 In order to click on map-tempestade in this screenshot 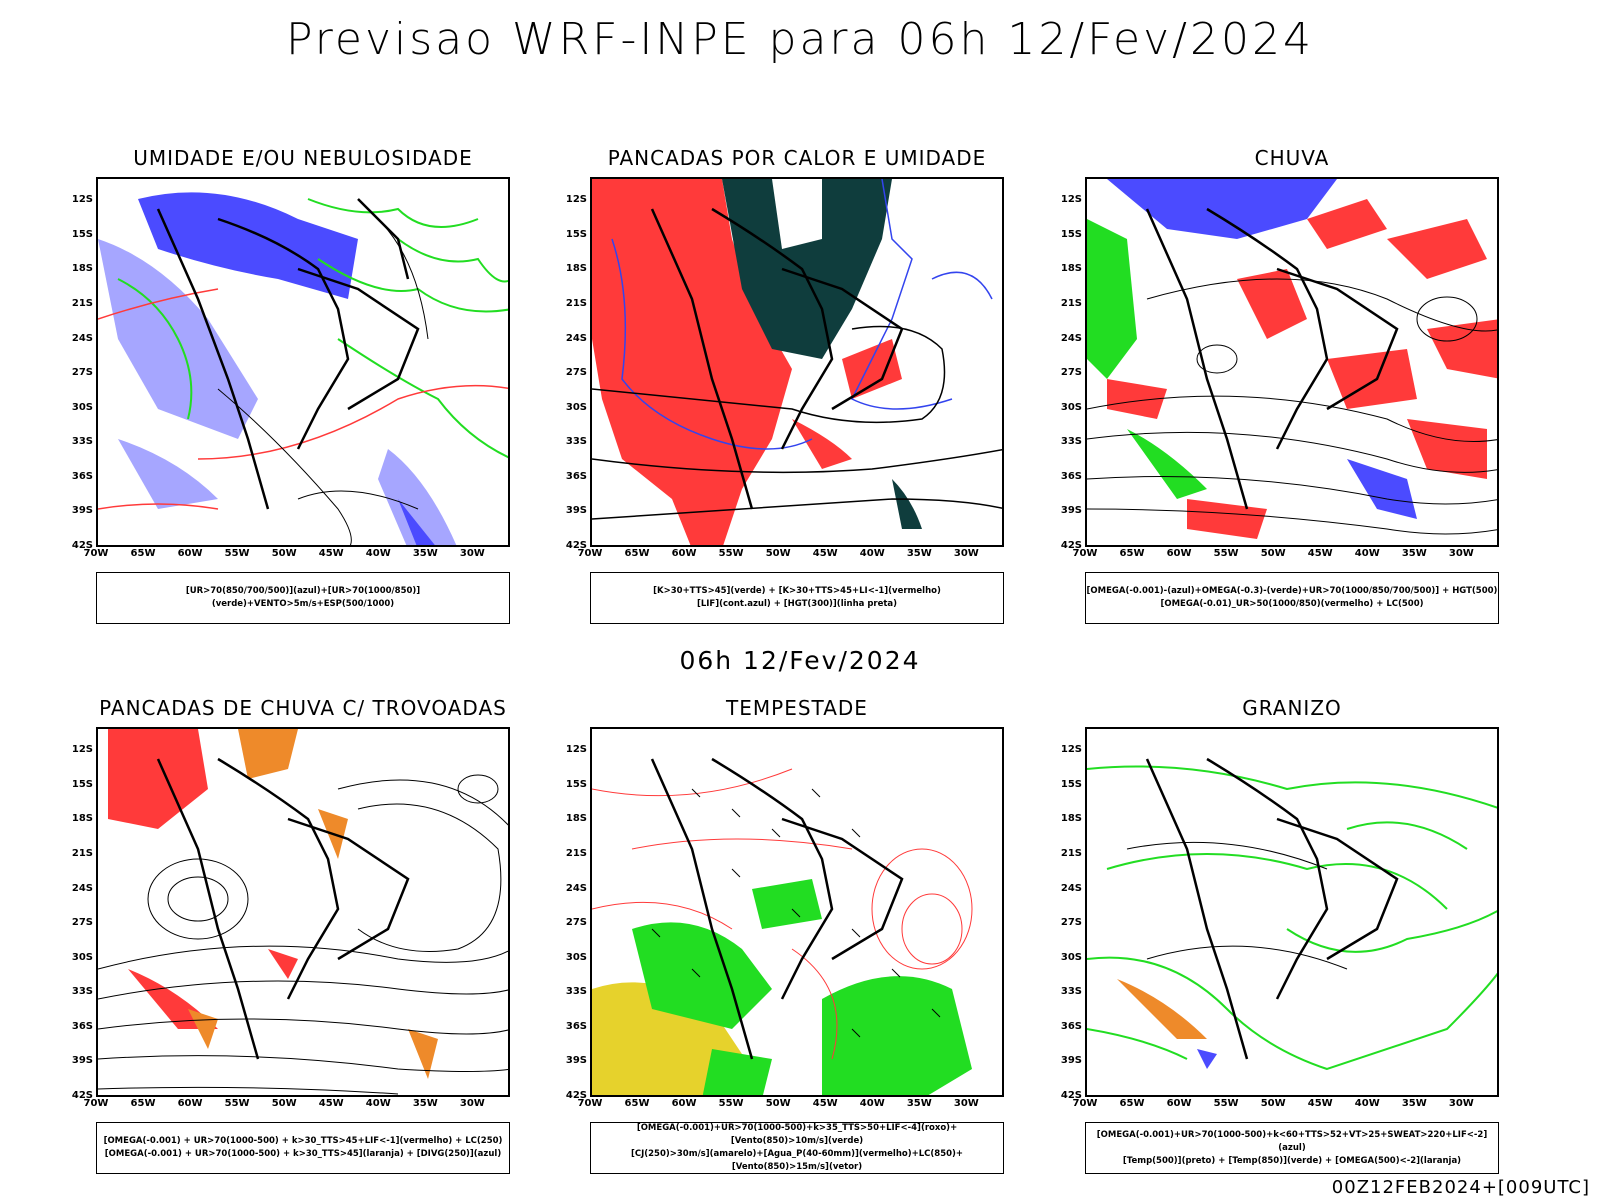, I will do `click(797, 912)`.